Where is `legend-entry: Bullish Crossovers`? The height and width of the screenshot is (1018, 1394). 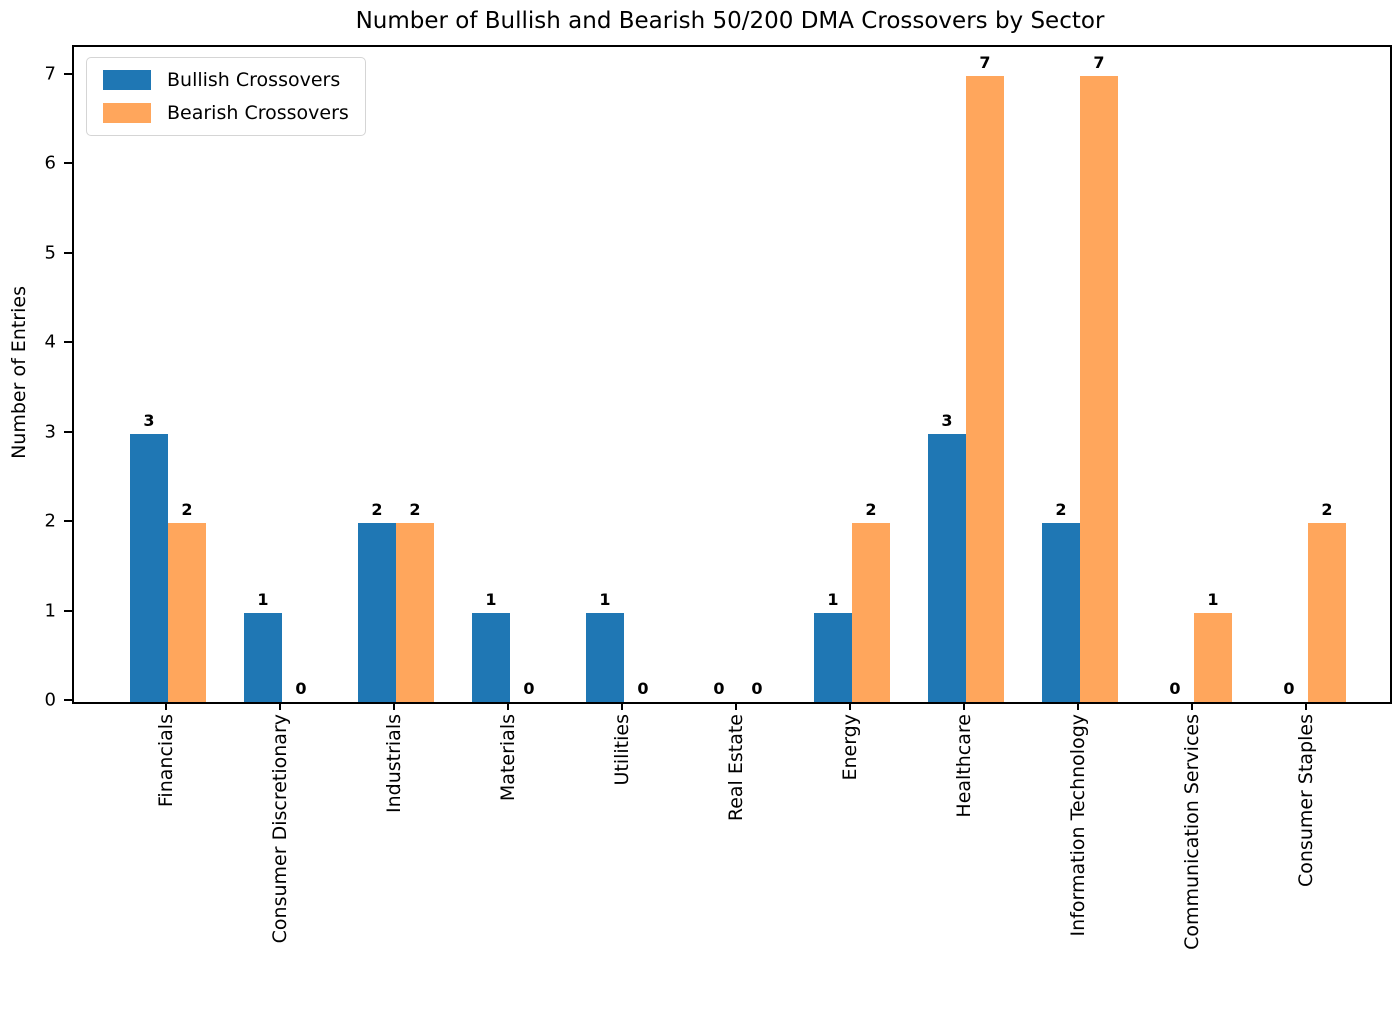
legend-entry: Bullish Crossovers is located at coordinates (226, 80).